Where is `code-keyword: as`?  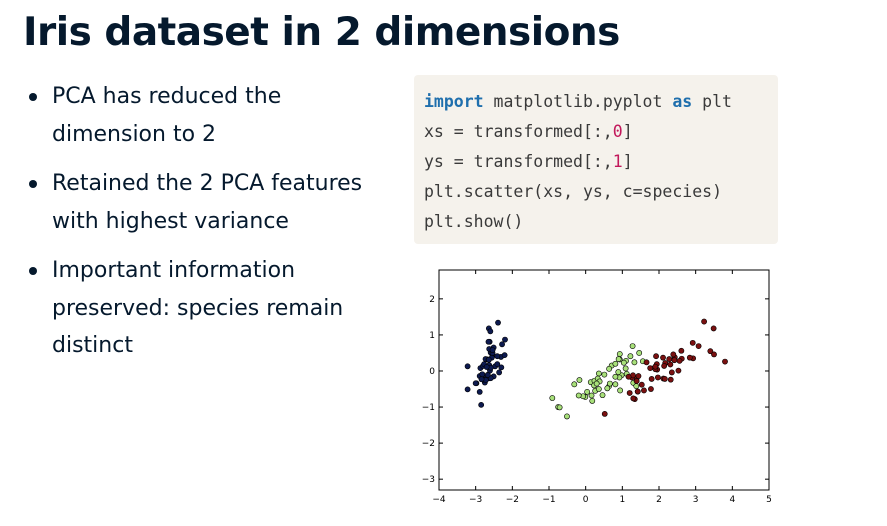 code-keyword: as is located at coordinates (682, 101).